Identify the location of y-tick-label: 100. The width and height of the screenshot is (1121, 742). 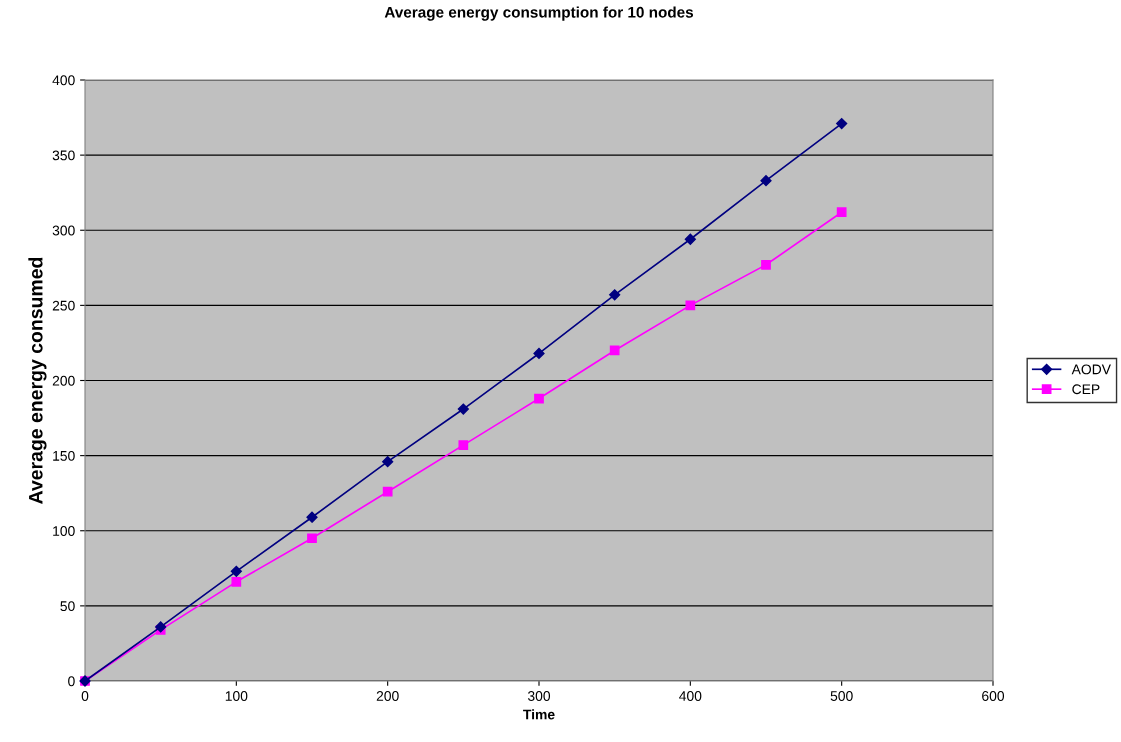
(64, 531).